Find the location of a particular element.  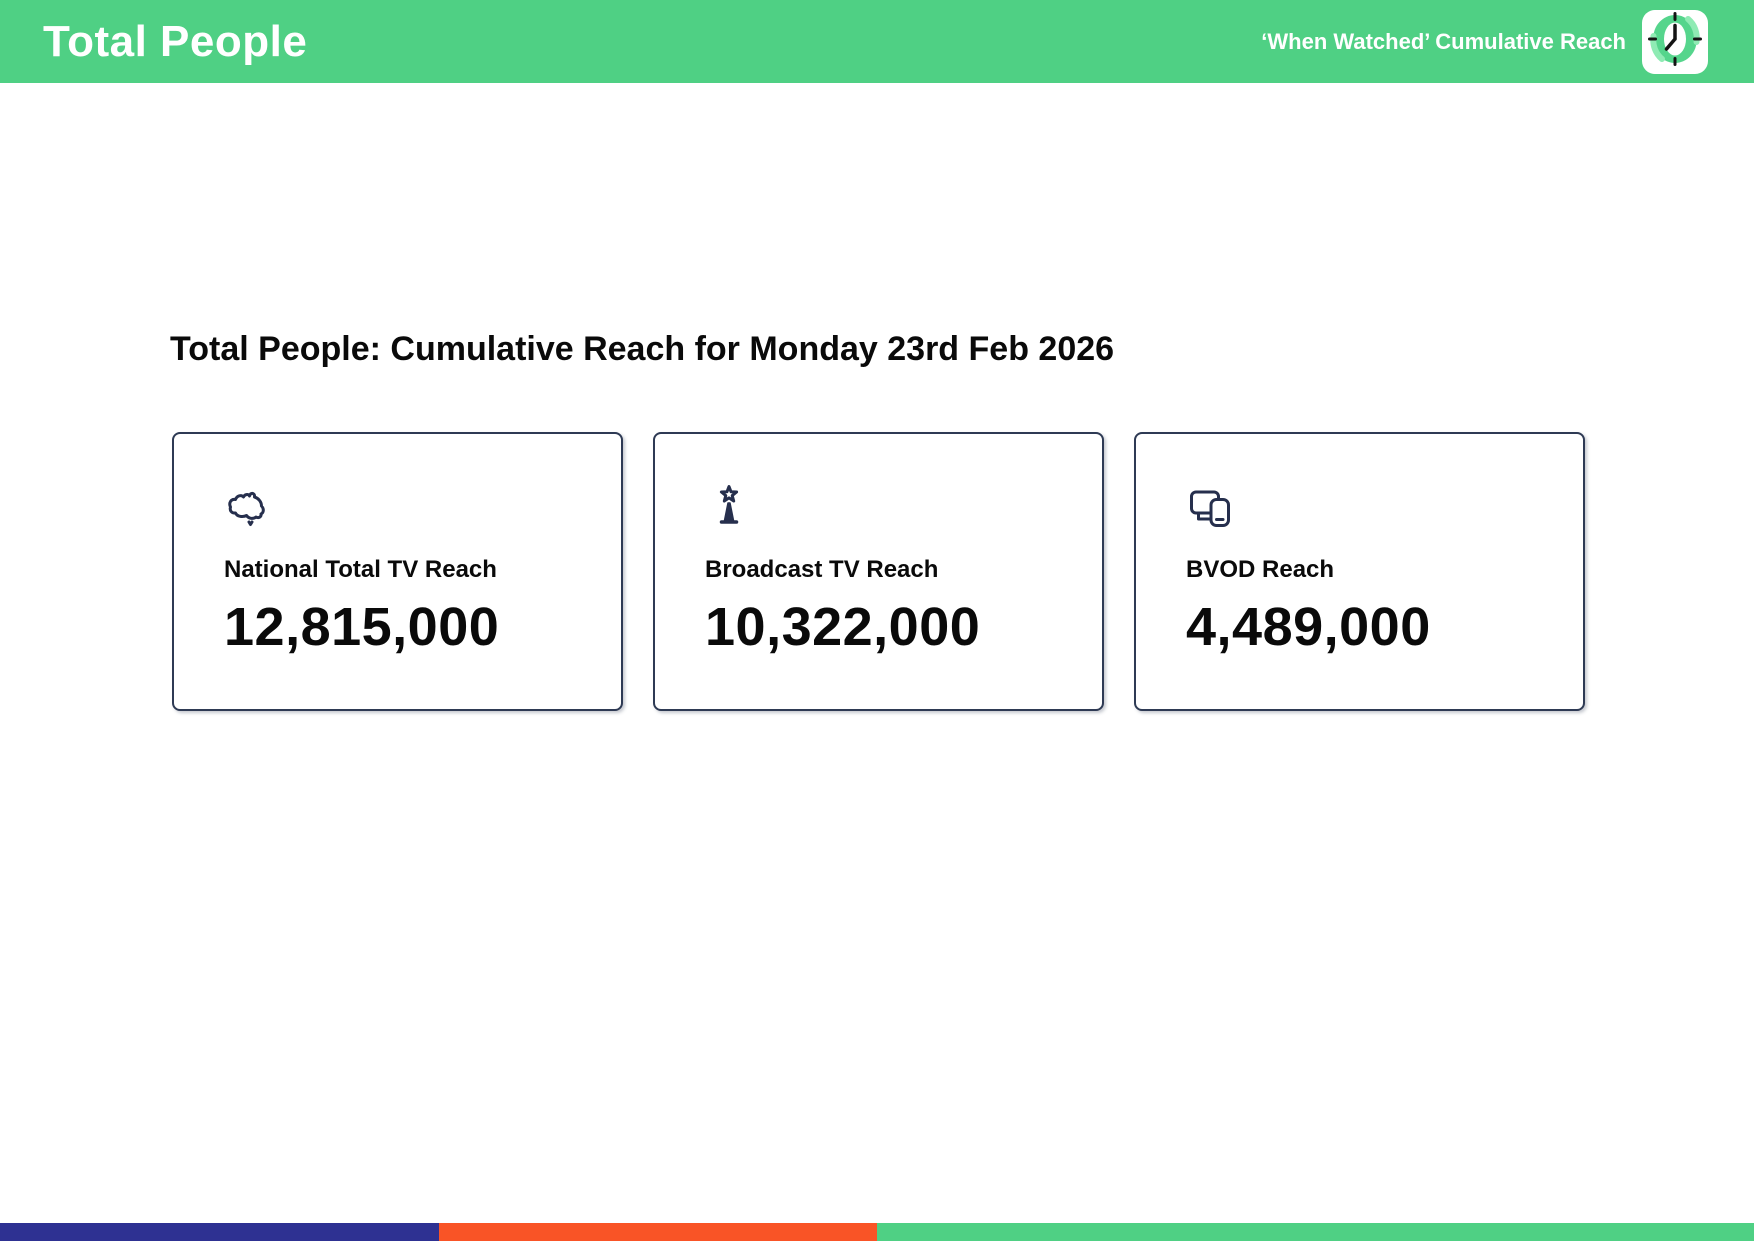

card-value: 4,489,000 is located at coordinates (1308, 627).